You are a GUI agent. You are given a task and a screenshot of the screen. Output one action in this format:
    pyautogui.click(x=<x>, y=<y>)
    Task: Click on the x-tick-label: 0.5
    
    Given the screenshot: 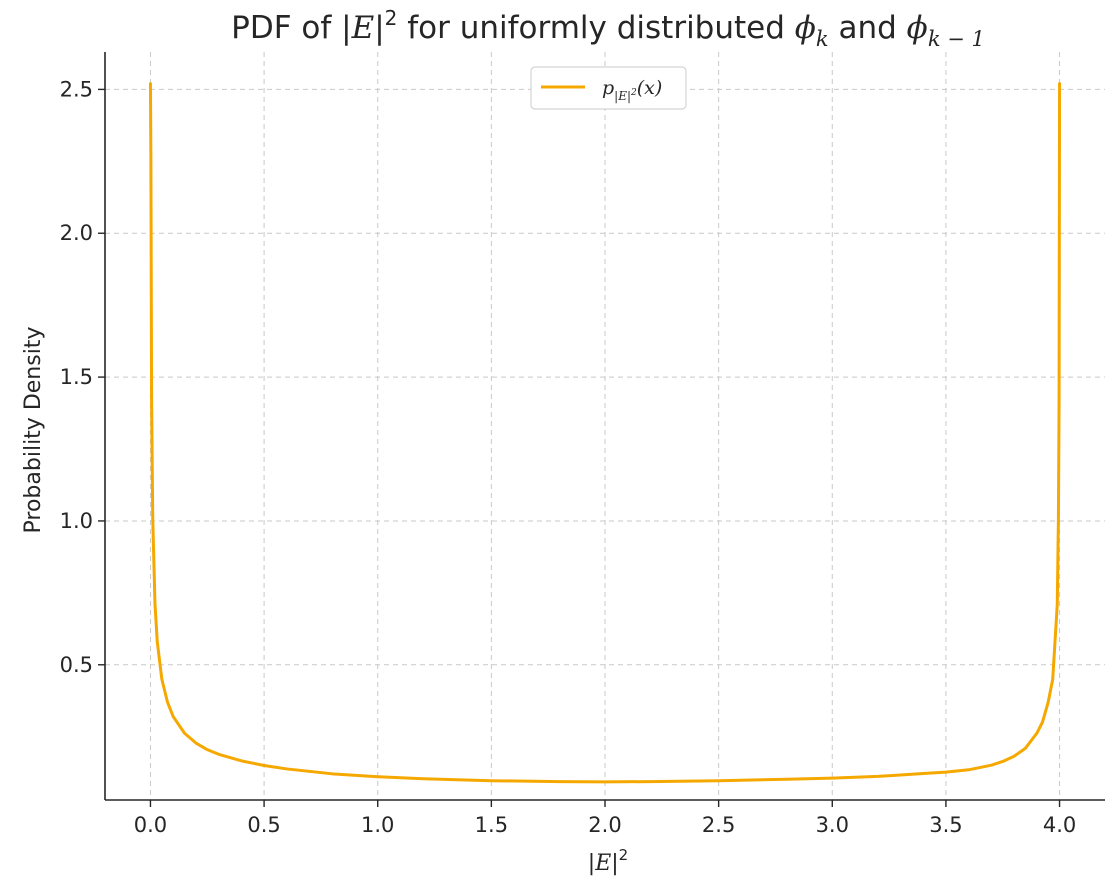 What is the action you would take?
    pyautogui.click(x=263, y=825)
    